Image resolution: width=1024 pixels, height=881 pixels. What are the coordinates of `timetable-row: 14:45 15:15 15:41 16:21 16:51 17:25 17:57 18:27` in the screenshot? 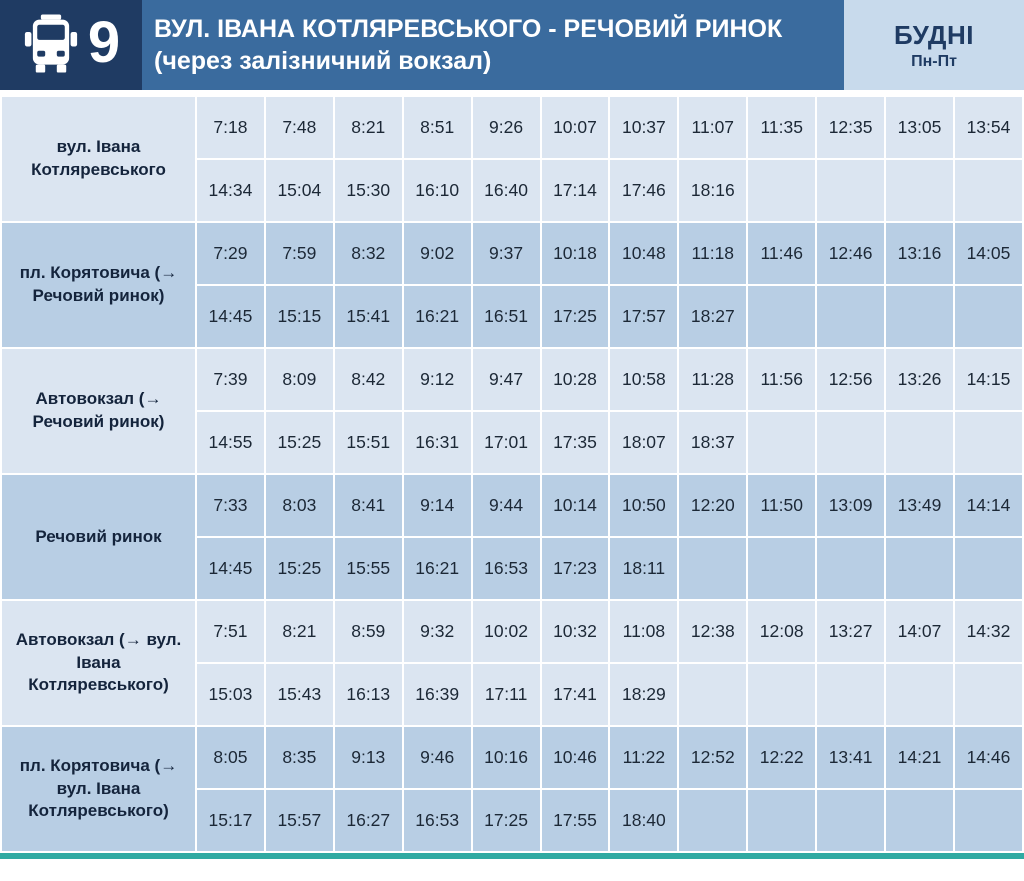 It's located at (512, 316).